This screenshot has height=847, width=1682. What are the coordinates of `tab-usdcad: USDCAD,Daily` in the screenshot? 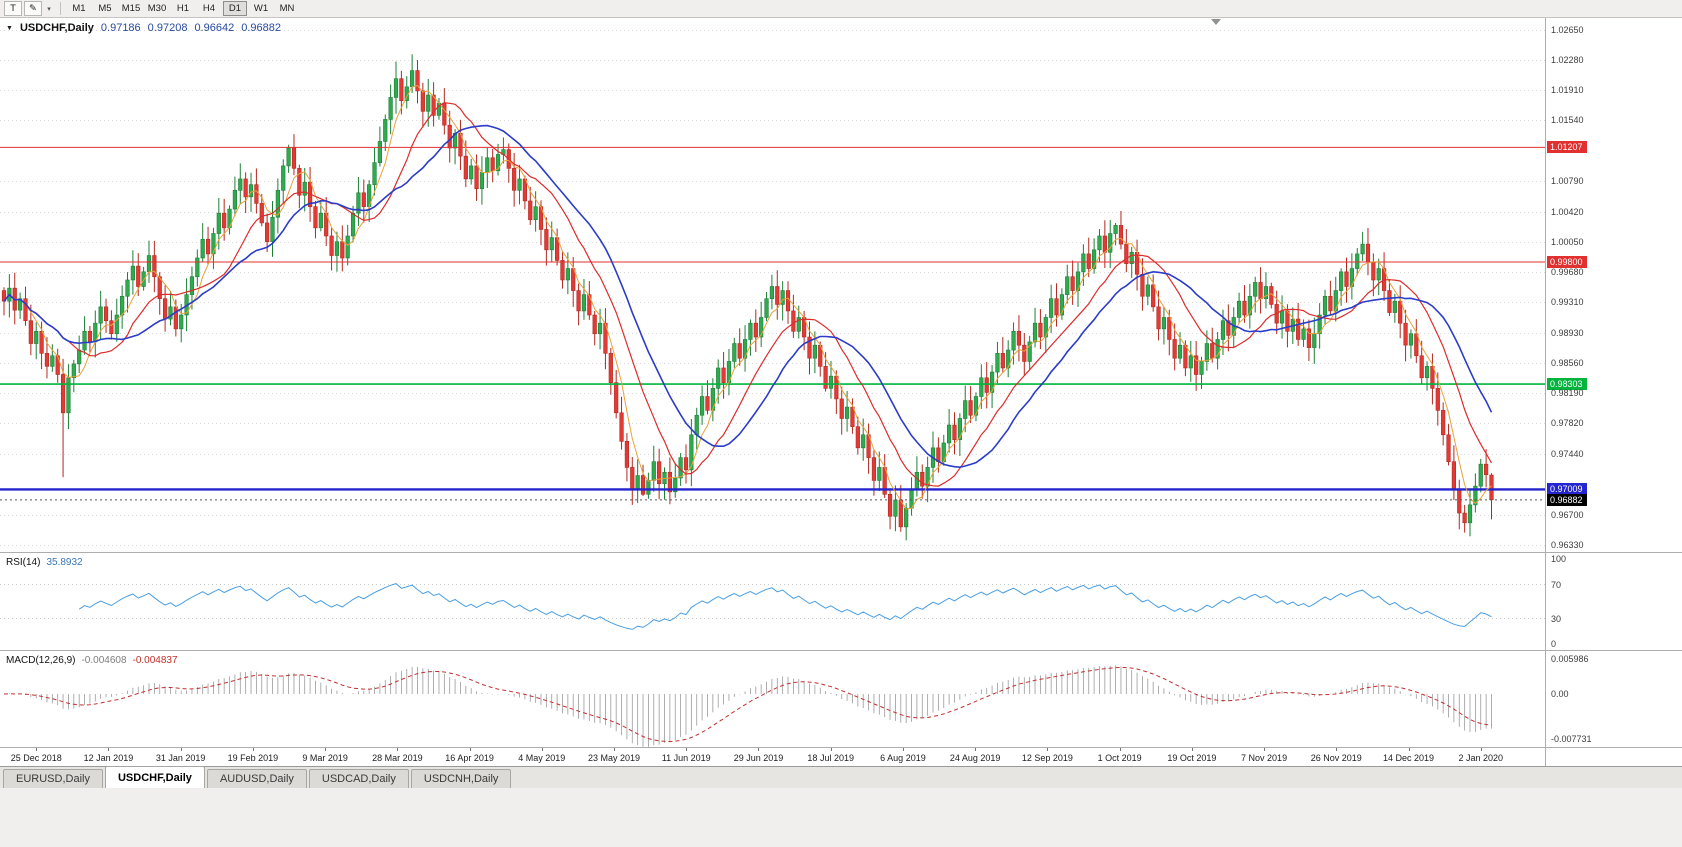 It's located at (358, 778).